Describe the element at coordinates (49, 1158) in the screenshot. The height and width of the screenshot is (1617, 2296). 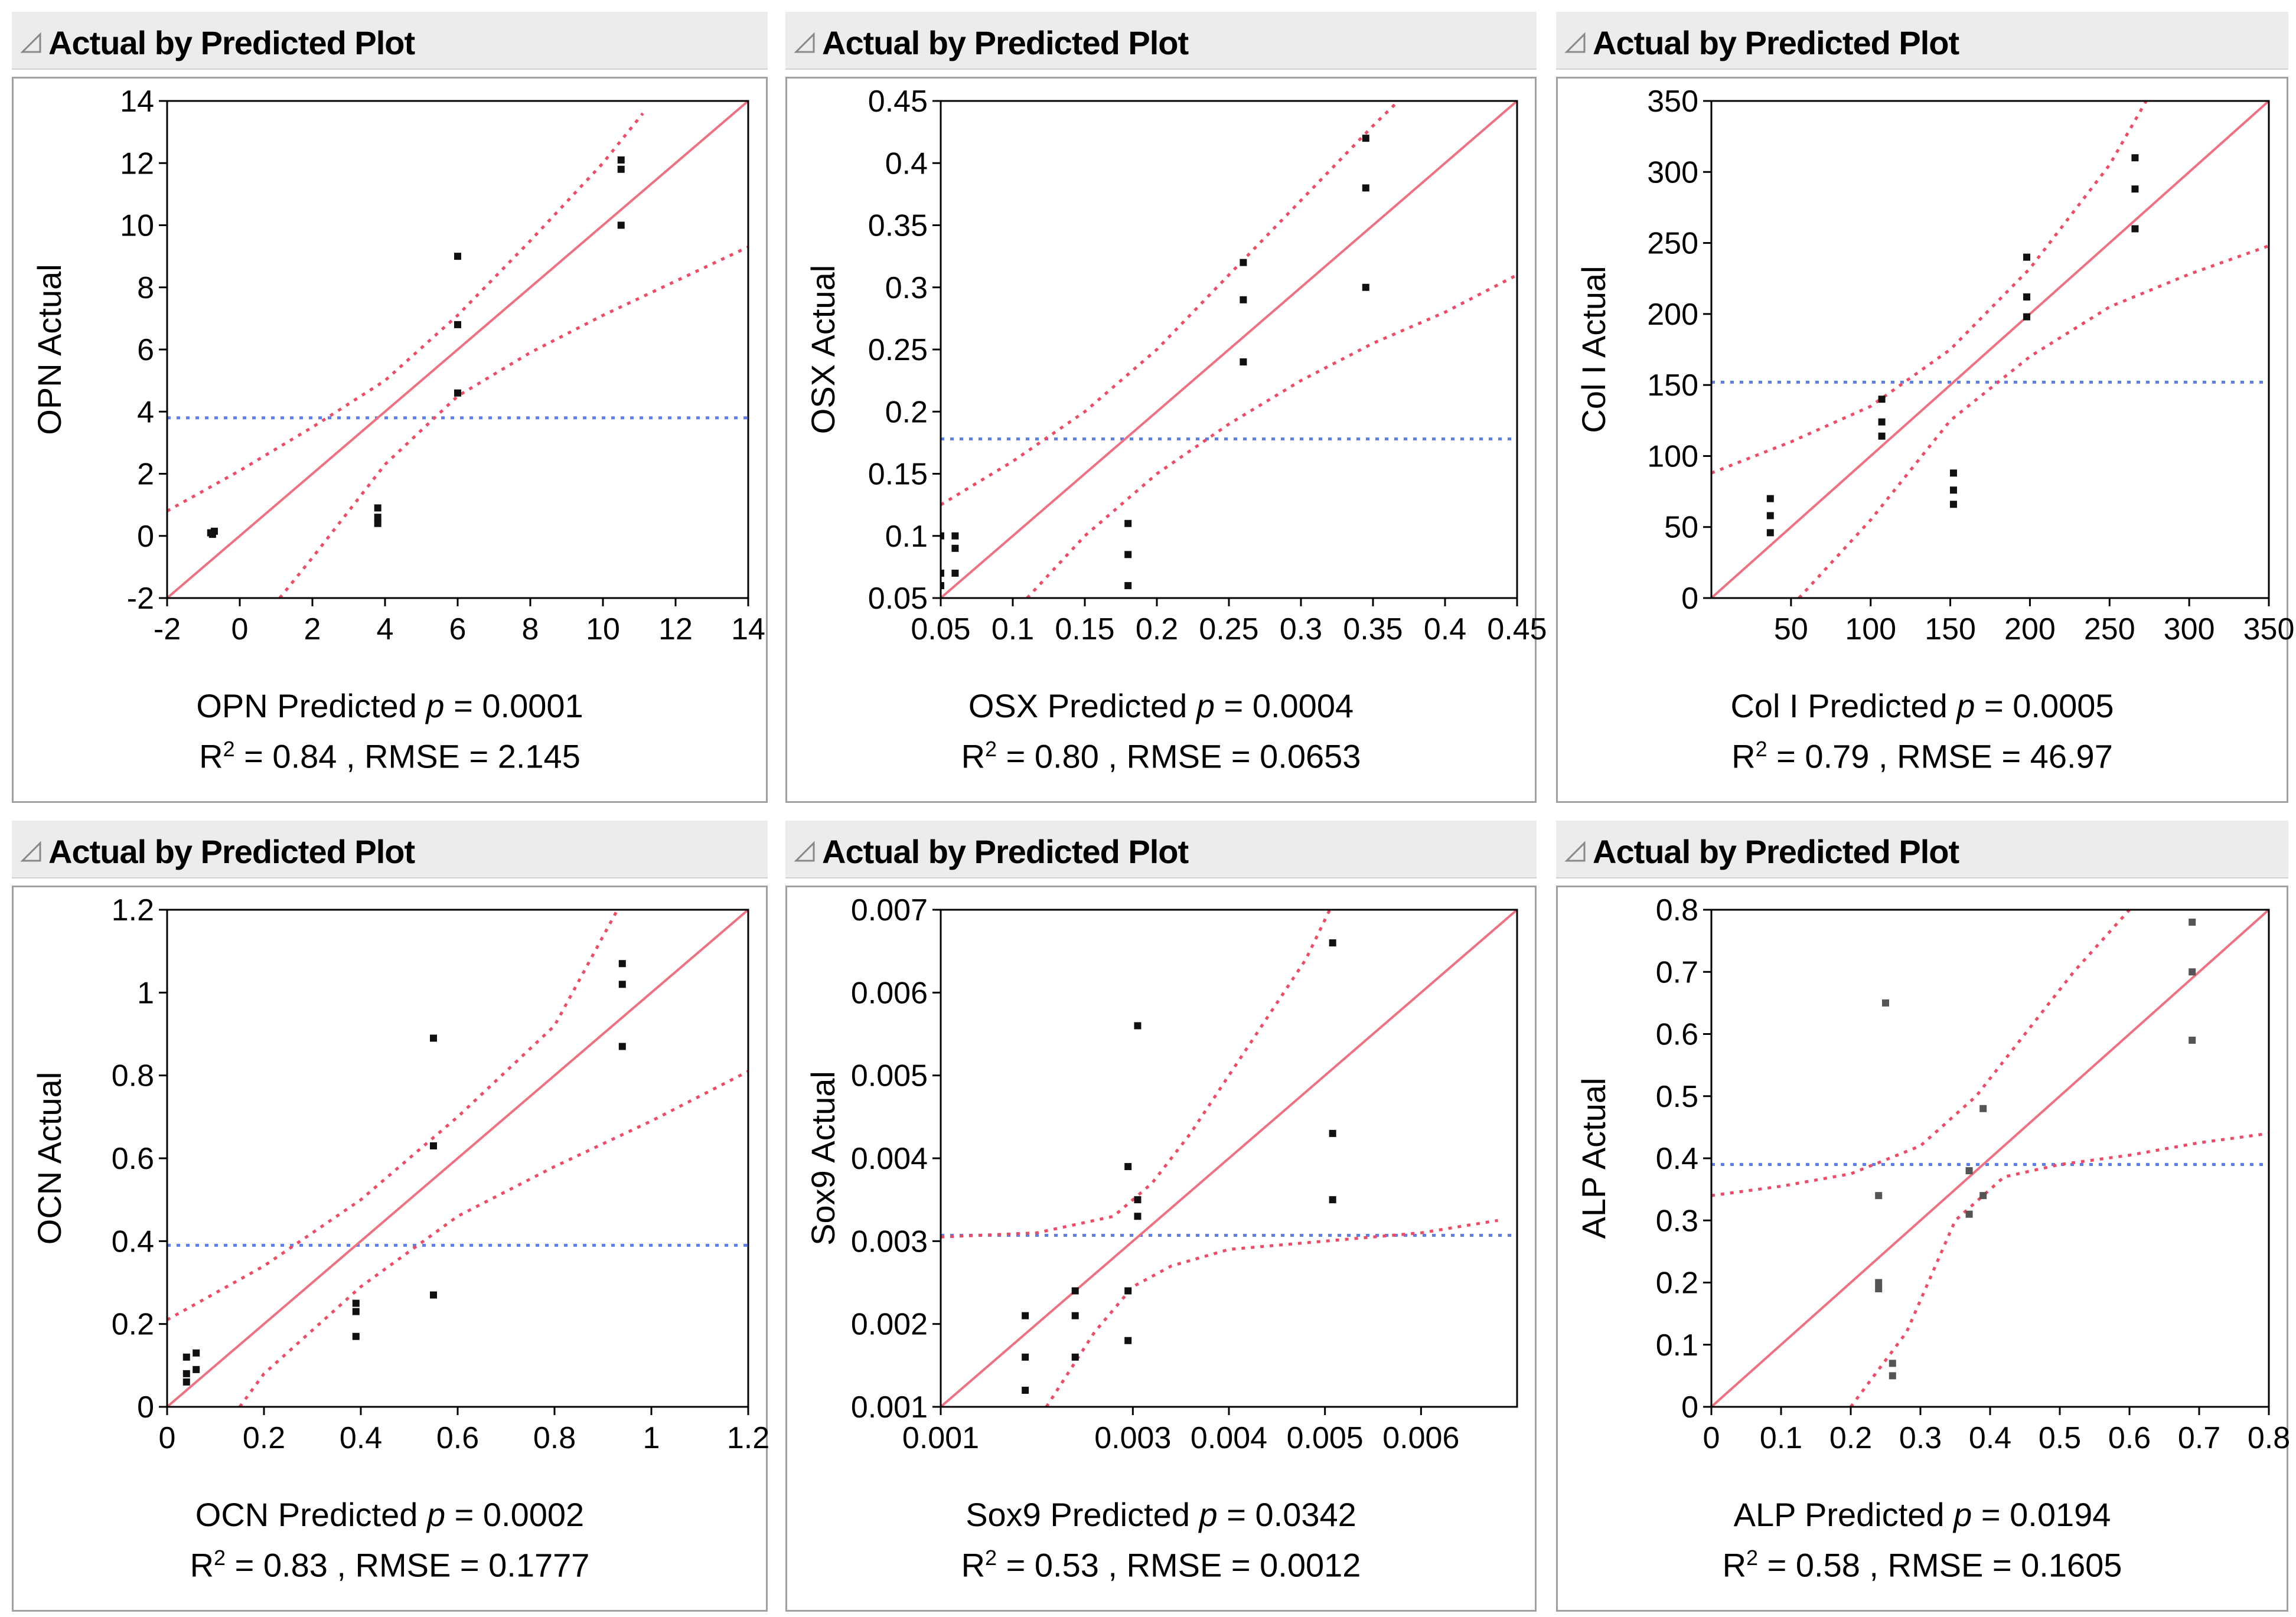
I see `y-axis-label: OCN Actual` at that location.